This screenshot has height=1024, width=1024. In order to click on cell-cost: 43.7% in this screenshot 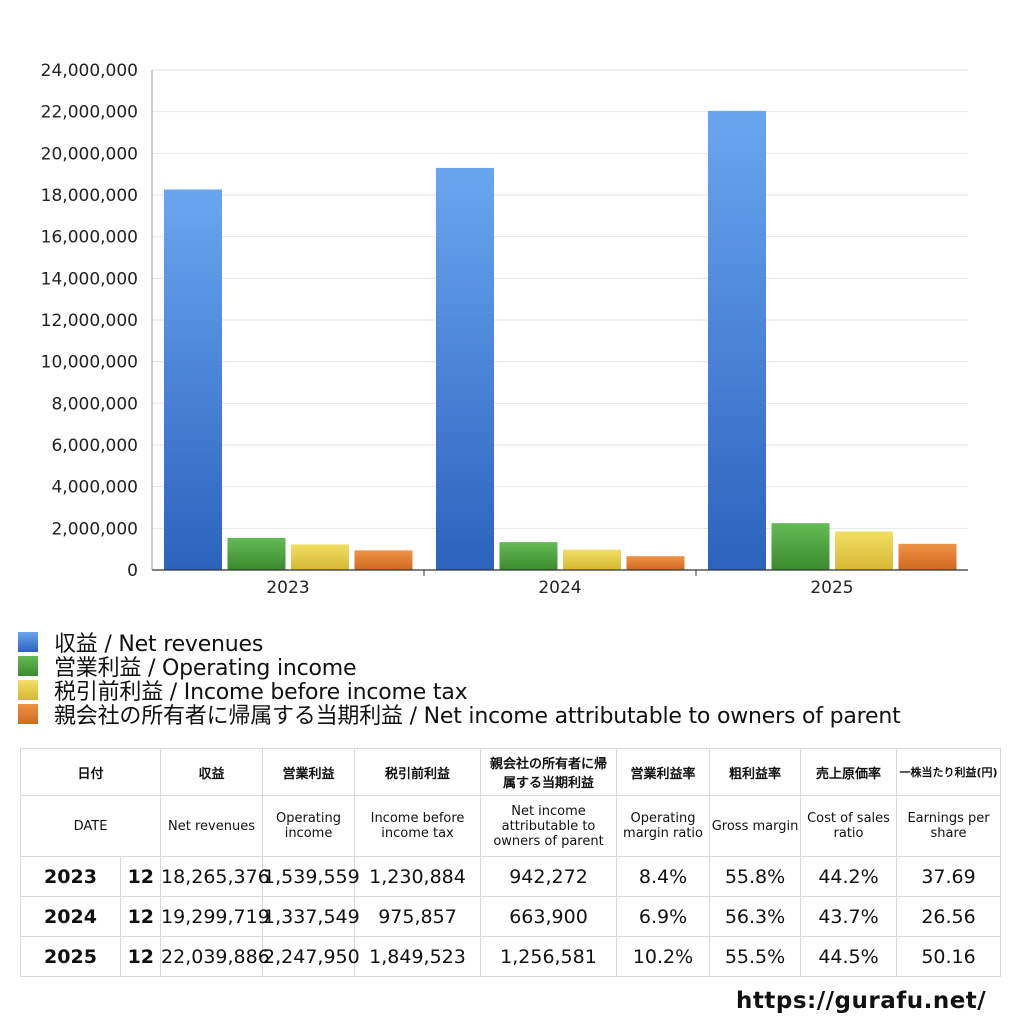, I will do `click(849, 916)`.